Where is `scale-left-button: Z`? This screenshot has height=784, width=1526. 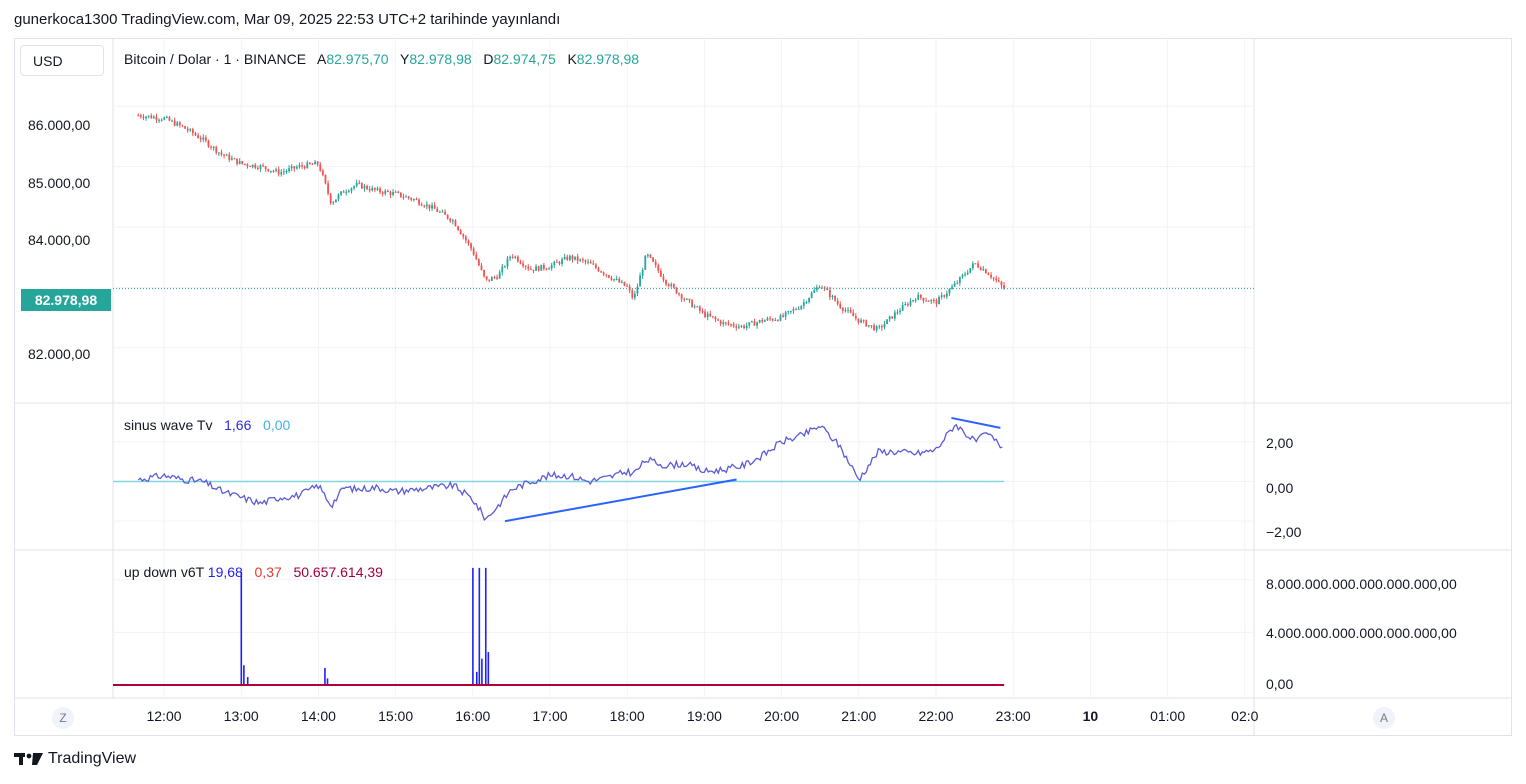
scale-left-button: Z is located at coordinates (63, 718).